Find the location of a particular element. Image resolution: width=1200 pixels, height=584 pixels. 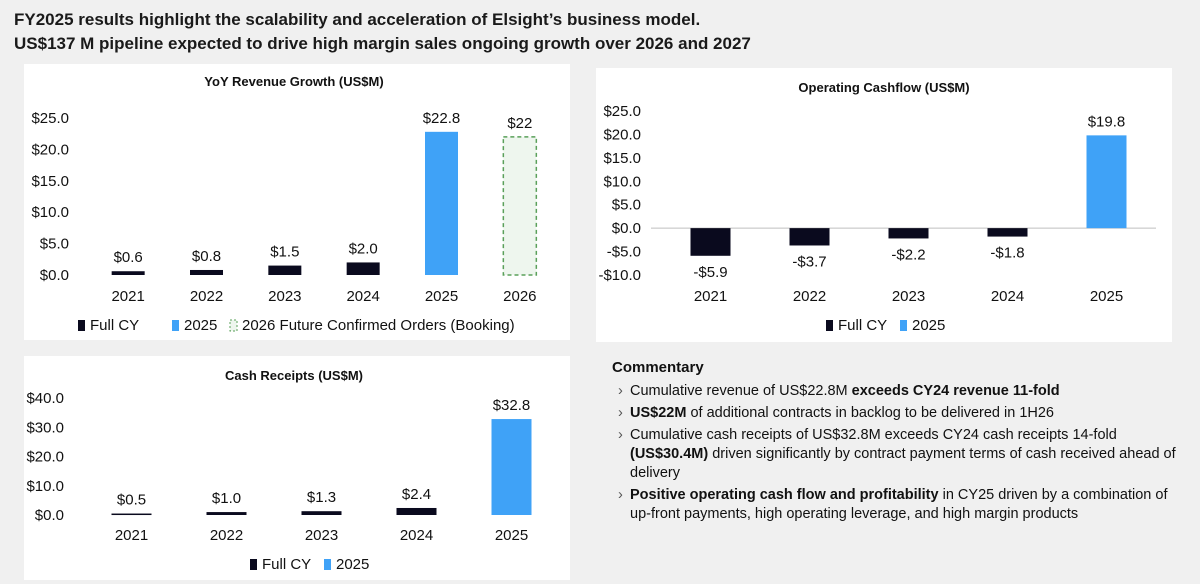

chart-title: Cash Receipts (US$M) is located at coordinates (294, 375).